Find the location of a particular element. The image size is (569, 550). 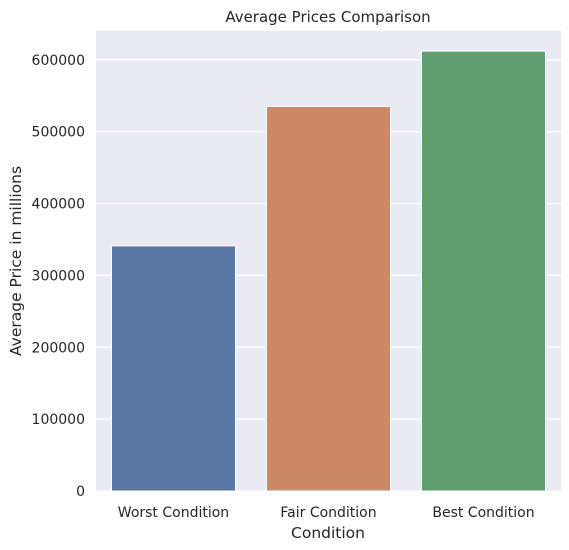

x-tick-label: Fair Condition is located at coordinates (328, 513).